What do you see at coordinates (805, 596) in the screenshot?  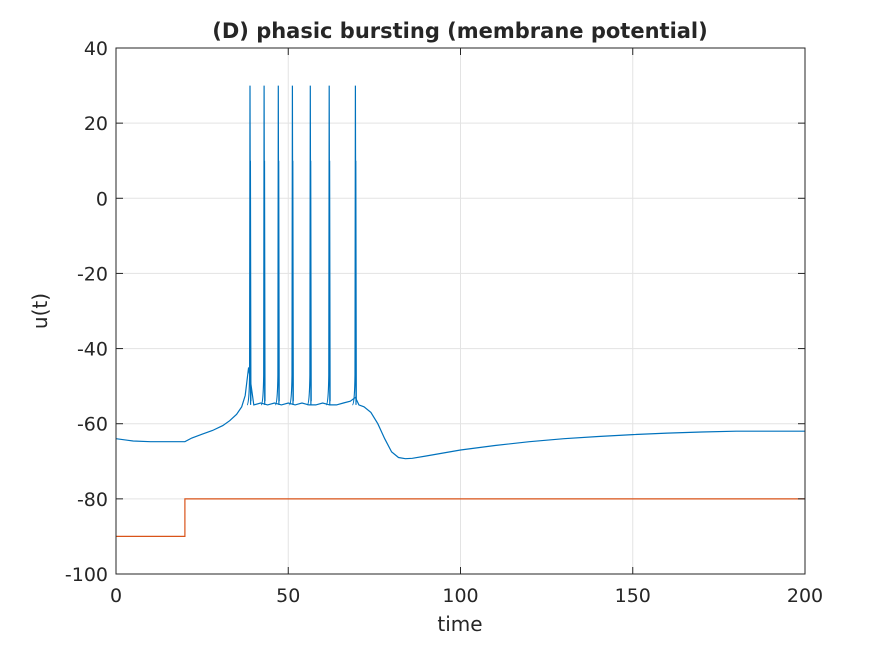 I see `x-tick-label: 200` at bounding box center [805, 596].